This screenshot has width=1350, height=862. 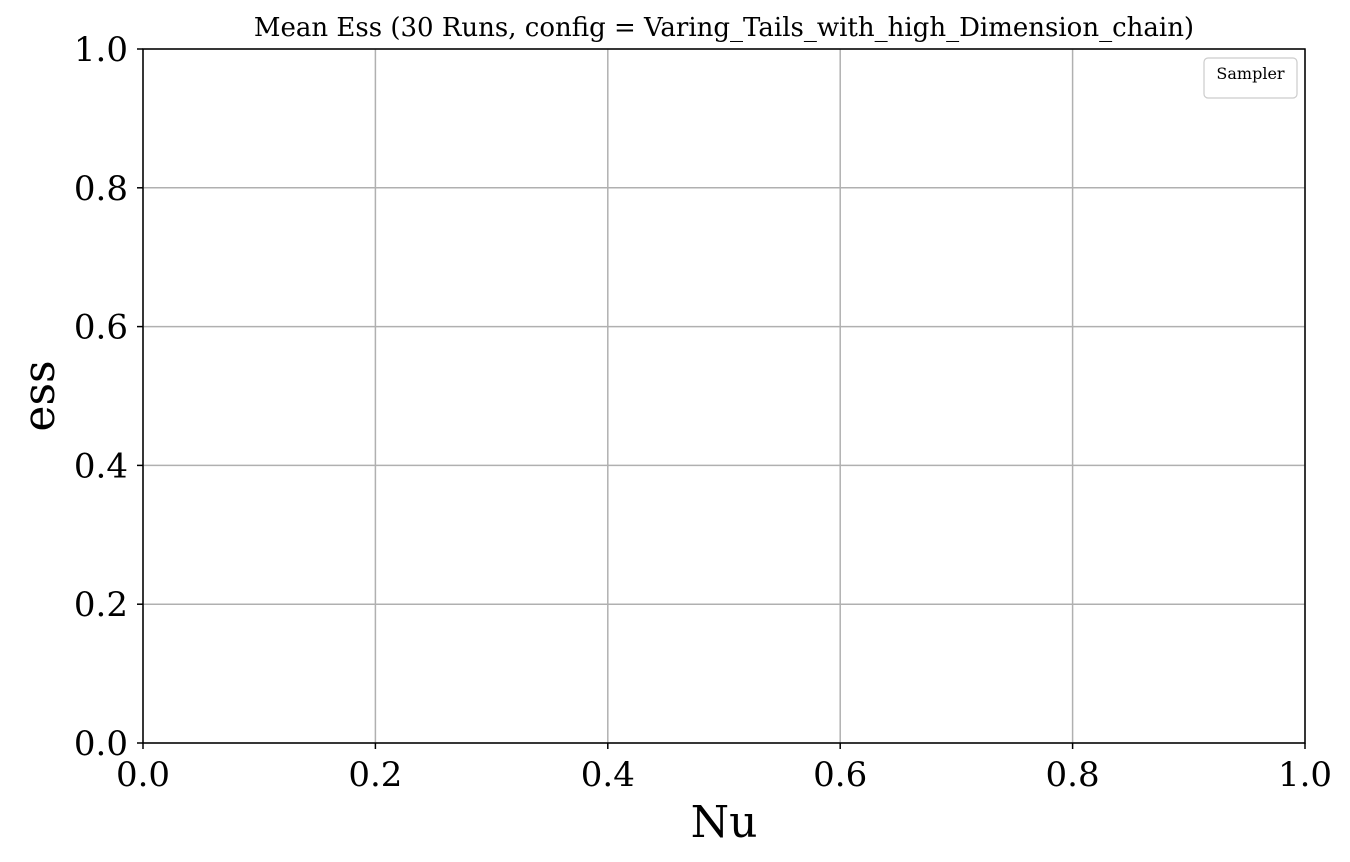 What do you see at coordinates (101, 328) in the screenshot?
I see `y-tick-label: 0.6` at bounding box center [101, 328].